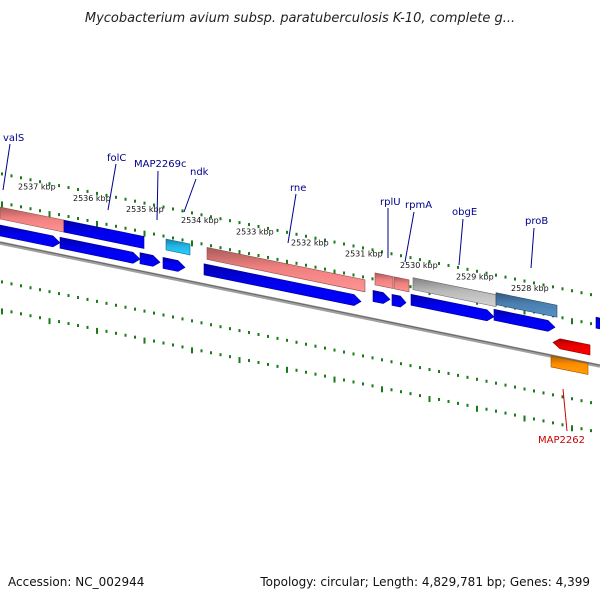  I want to click on feature-block-orange, so click(569, 365).